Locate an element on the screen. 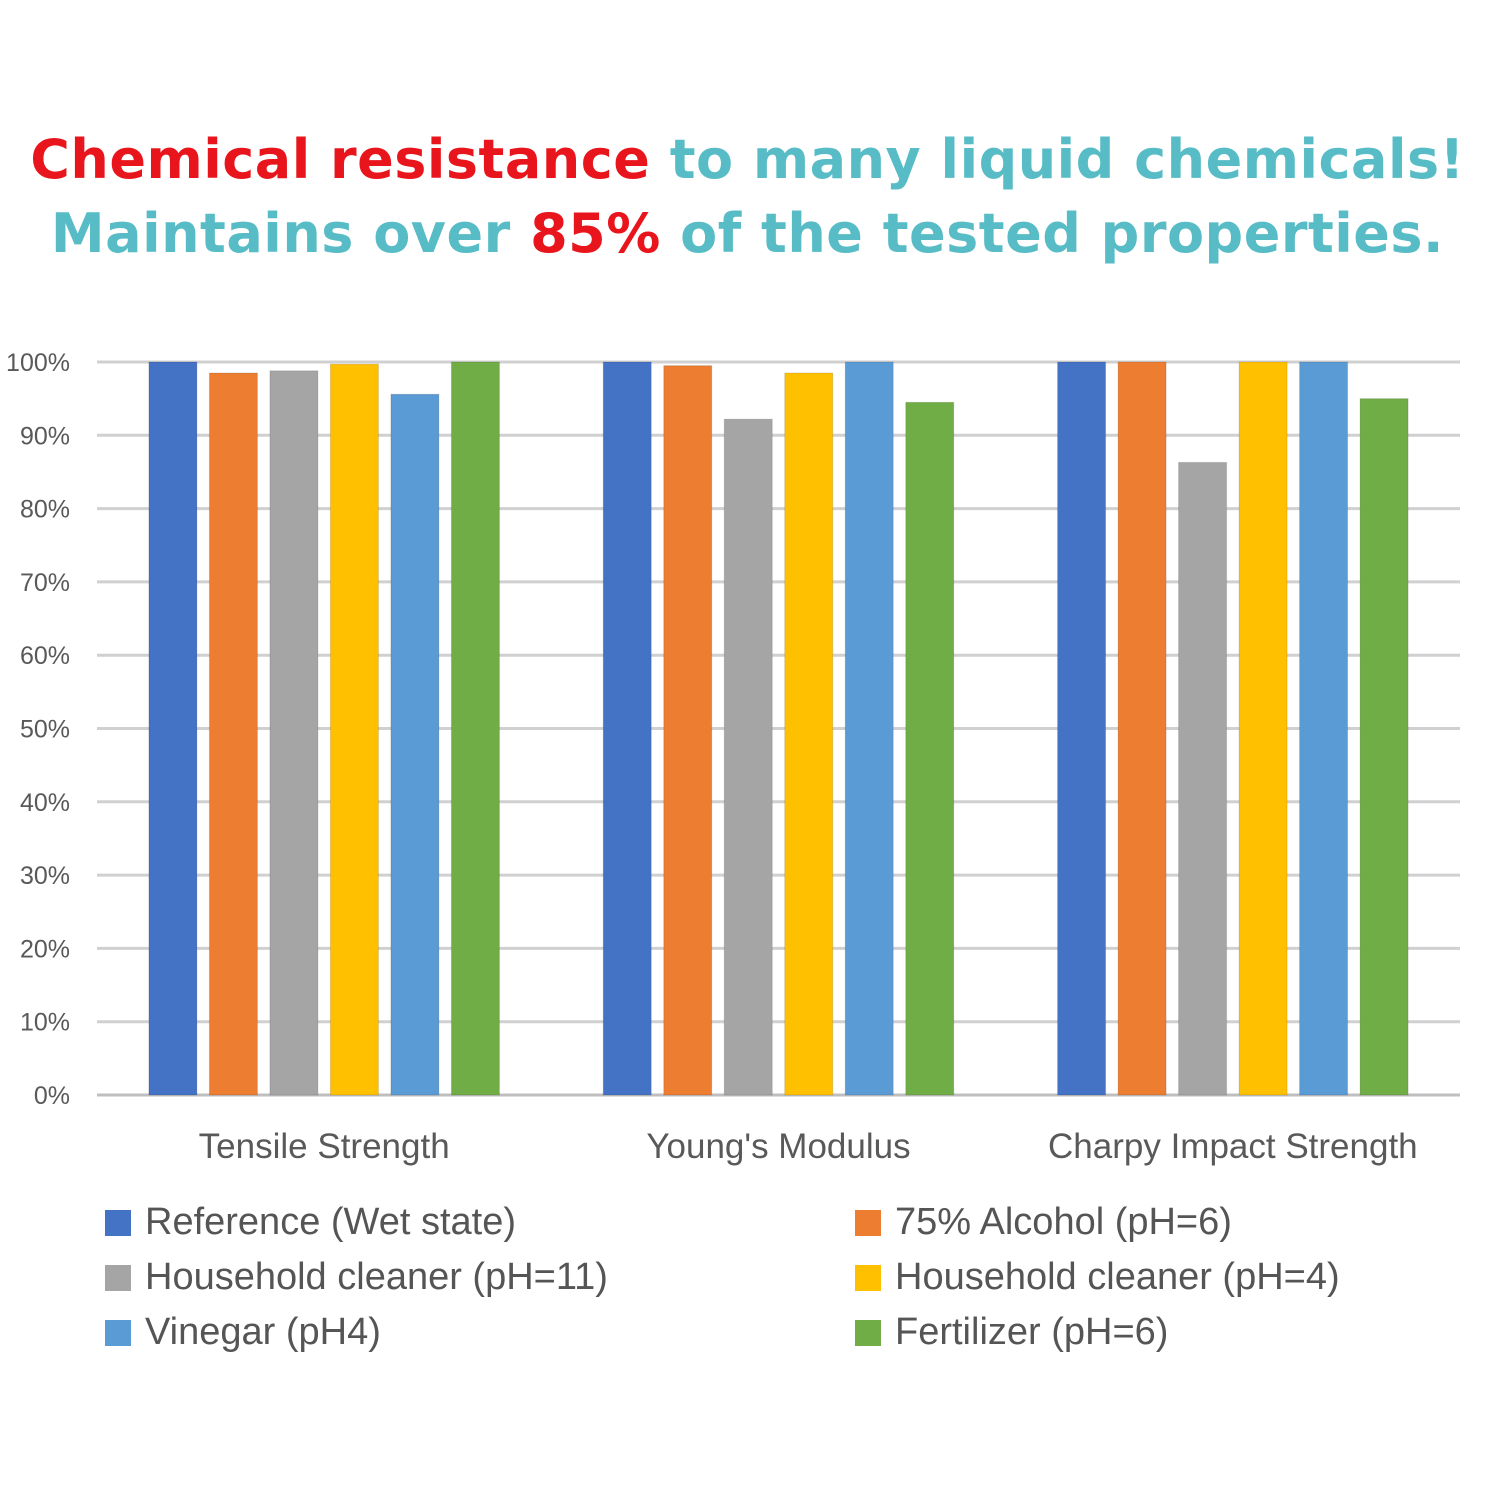  headline-text: Maintains over is located at coordinates (290, 233).